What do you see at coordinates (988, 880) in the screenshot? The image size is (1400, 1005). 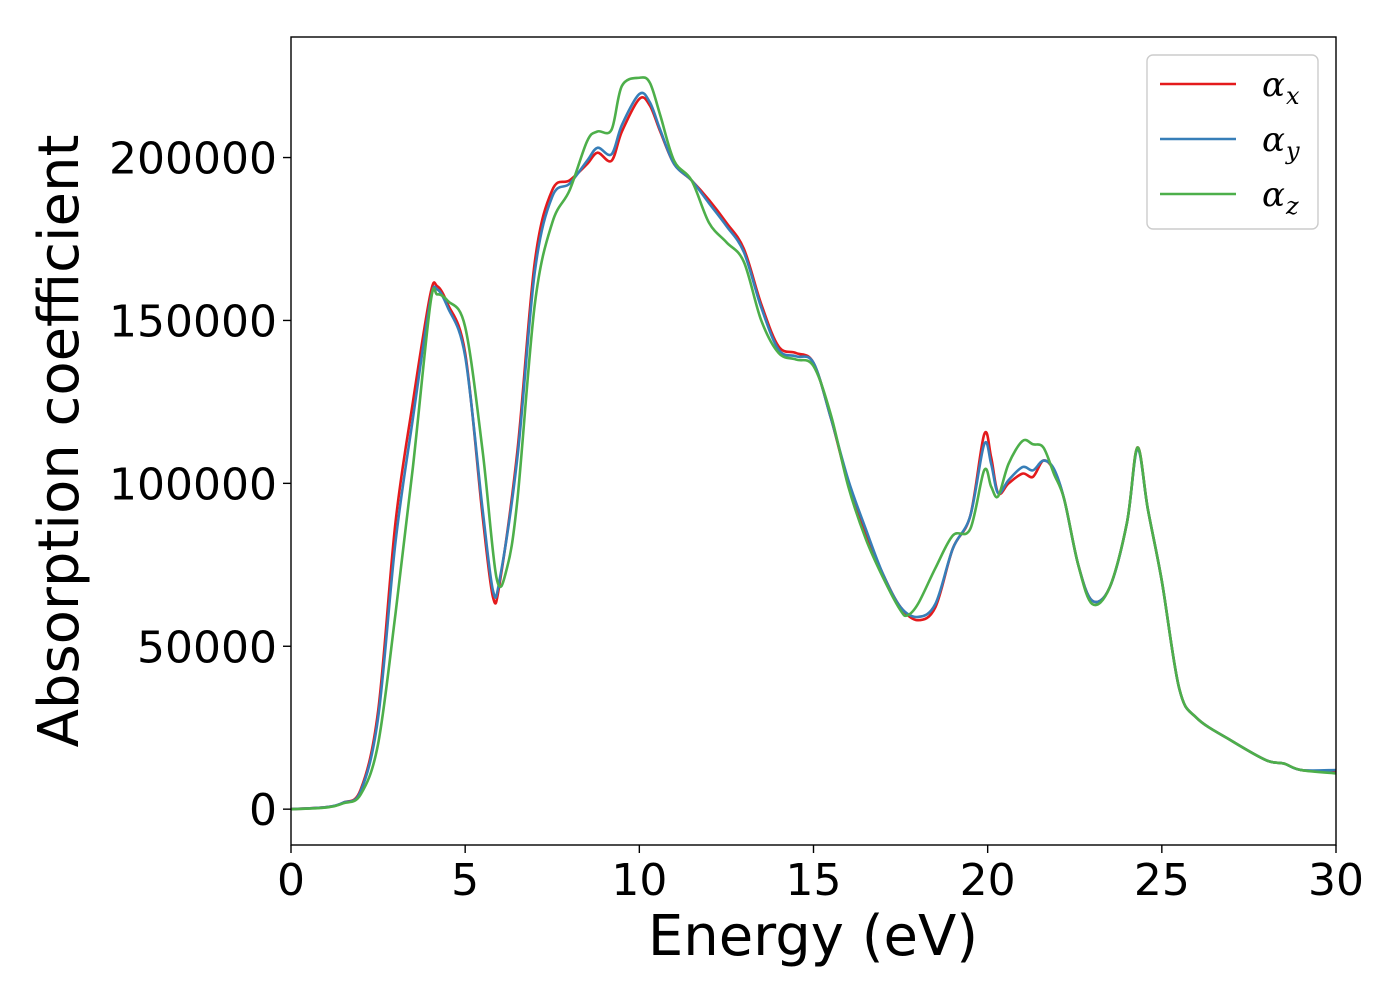 I see `x-tick-label: 20` at bounding box center [988, 880].